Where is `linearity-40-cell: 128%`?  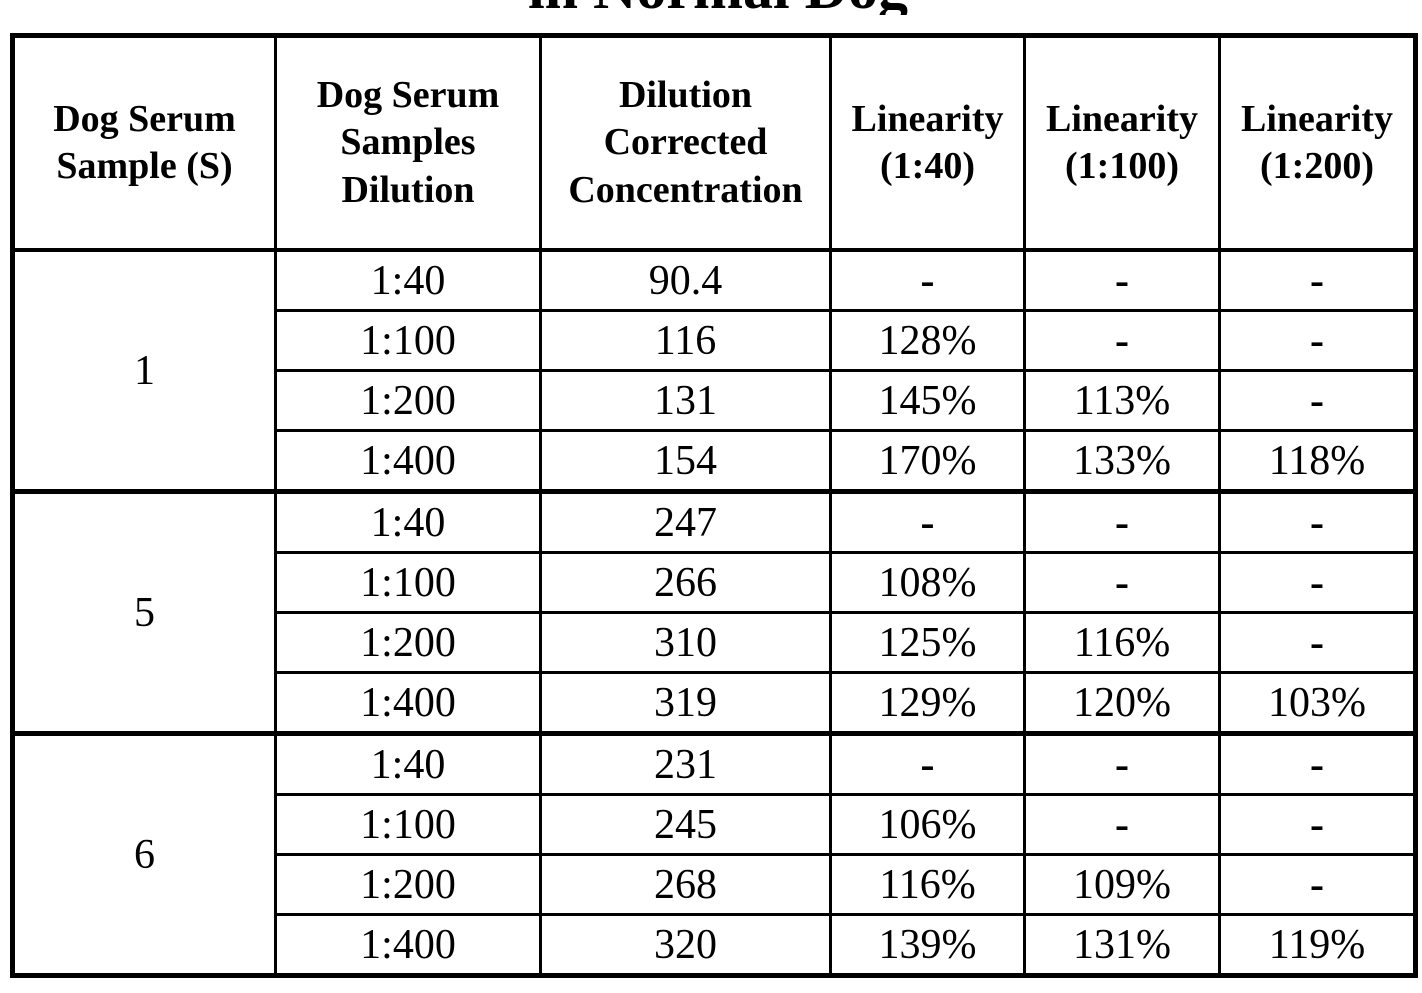
linearity-40-cell: 128% is located at coordinates (927, 340).